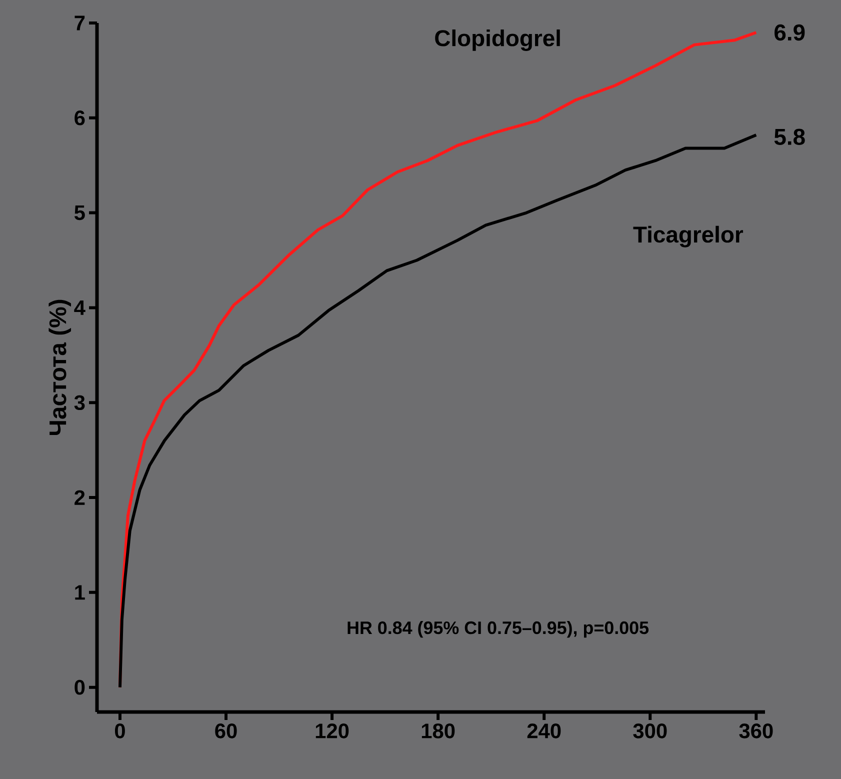  Describe the element at coordinates (79, 687) in the screenshot. I see `y-tick-label: 0` at that location.